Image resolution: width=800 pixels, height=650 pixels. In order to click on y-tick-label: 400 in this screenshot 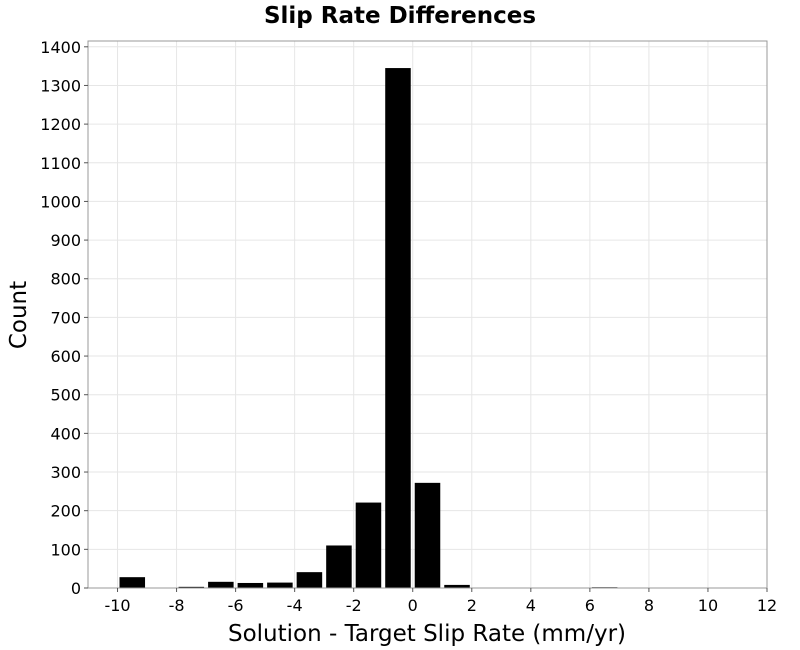, I will do `click(65, 433)`.